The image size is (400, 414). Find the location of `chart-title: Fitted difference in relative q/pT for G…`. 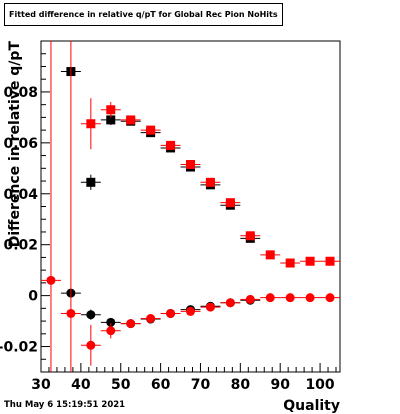

chart-title: Fitted difference in relative q/pT for G… is located at coordinates (143, 14).